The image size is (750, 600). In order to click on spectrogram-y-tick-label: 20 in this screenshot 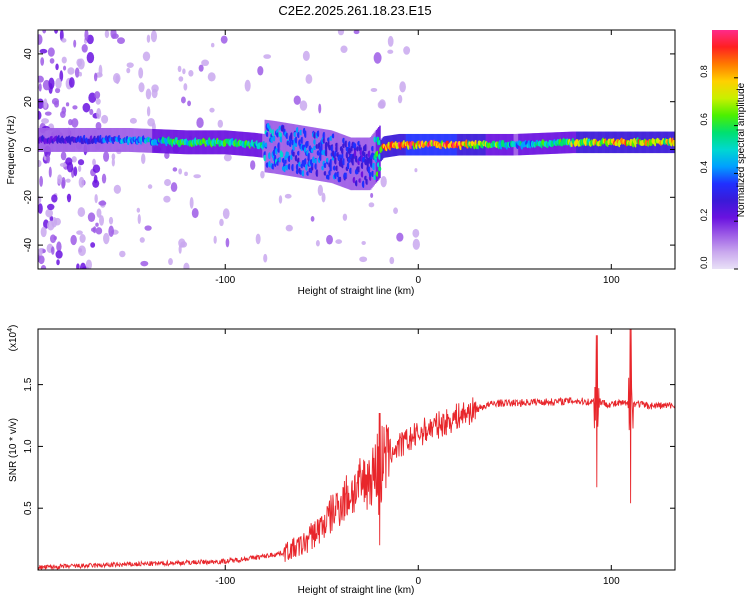, I will do `click(28, 102)`.